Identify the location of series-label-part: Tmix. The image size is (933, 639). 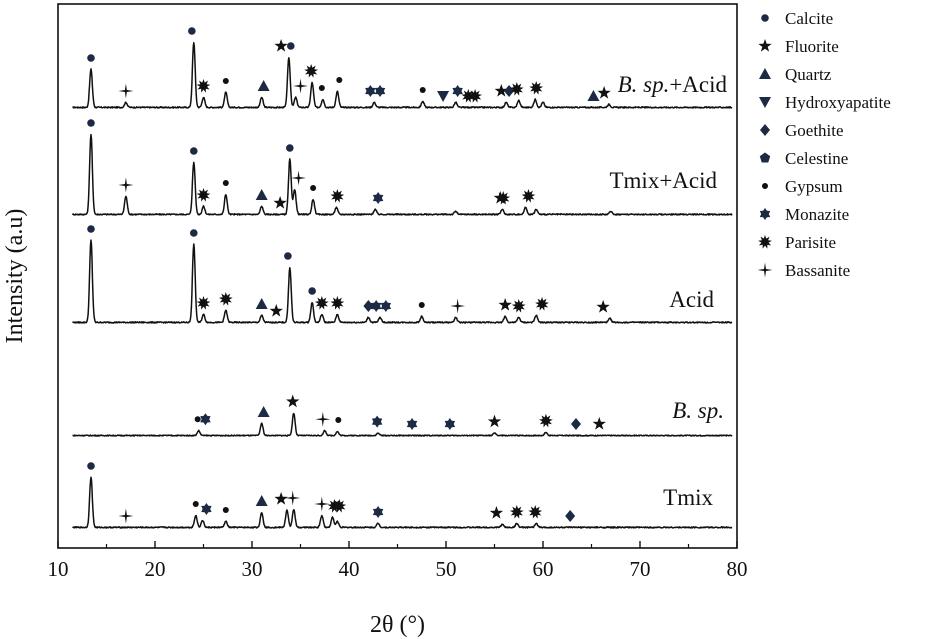
(688, 497).